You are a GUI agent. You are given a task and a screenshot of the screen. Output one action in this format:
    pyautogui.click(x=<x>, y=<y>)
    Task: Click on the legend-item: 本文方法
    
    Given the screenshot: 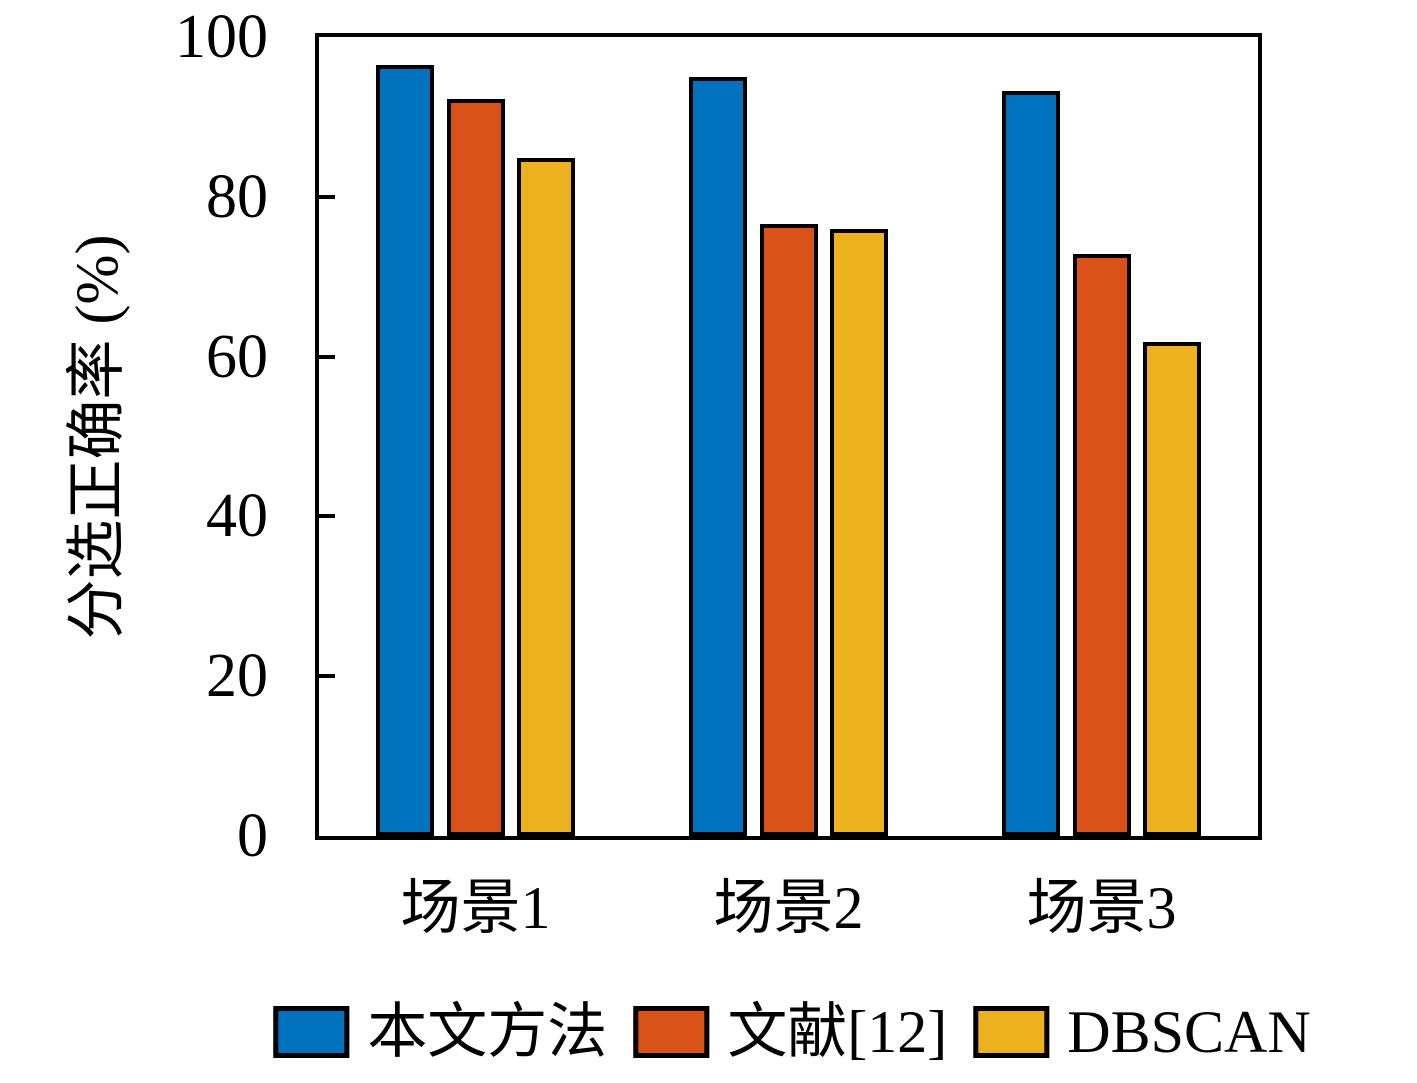 What is the action you would take?
    pyautogui.click(x=440, y=1032)
    